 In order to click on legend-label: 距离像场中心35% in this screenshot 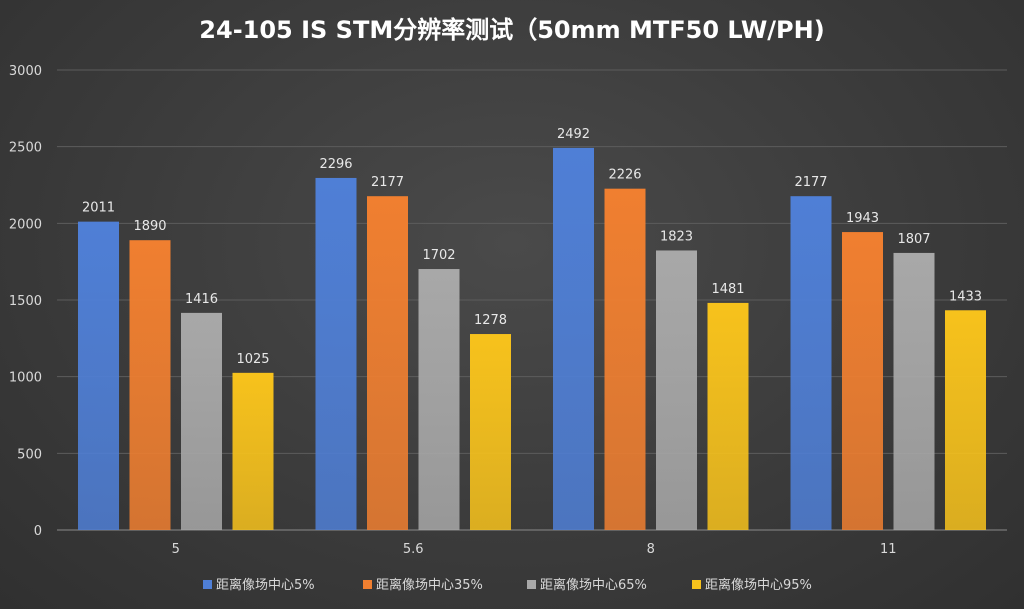, I will do `click(429, 585)`.